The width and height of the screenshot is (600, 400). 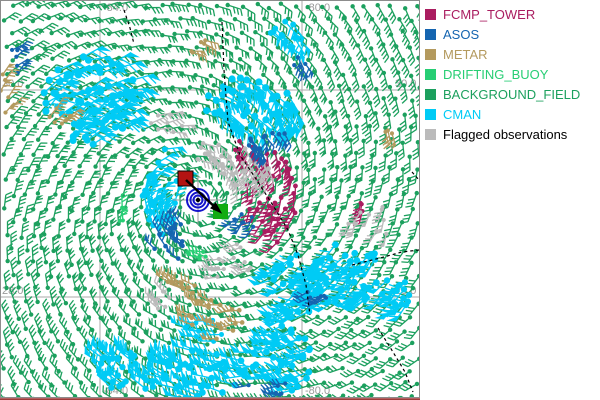 I want to click on legend-item-flagged: Flagged observations, so click(x=502, y=134).